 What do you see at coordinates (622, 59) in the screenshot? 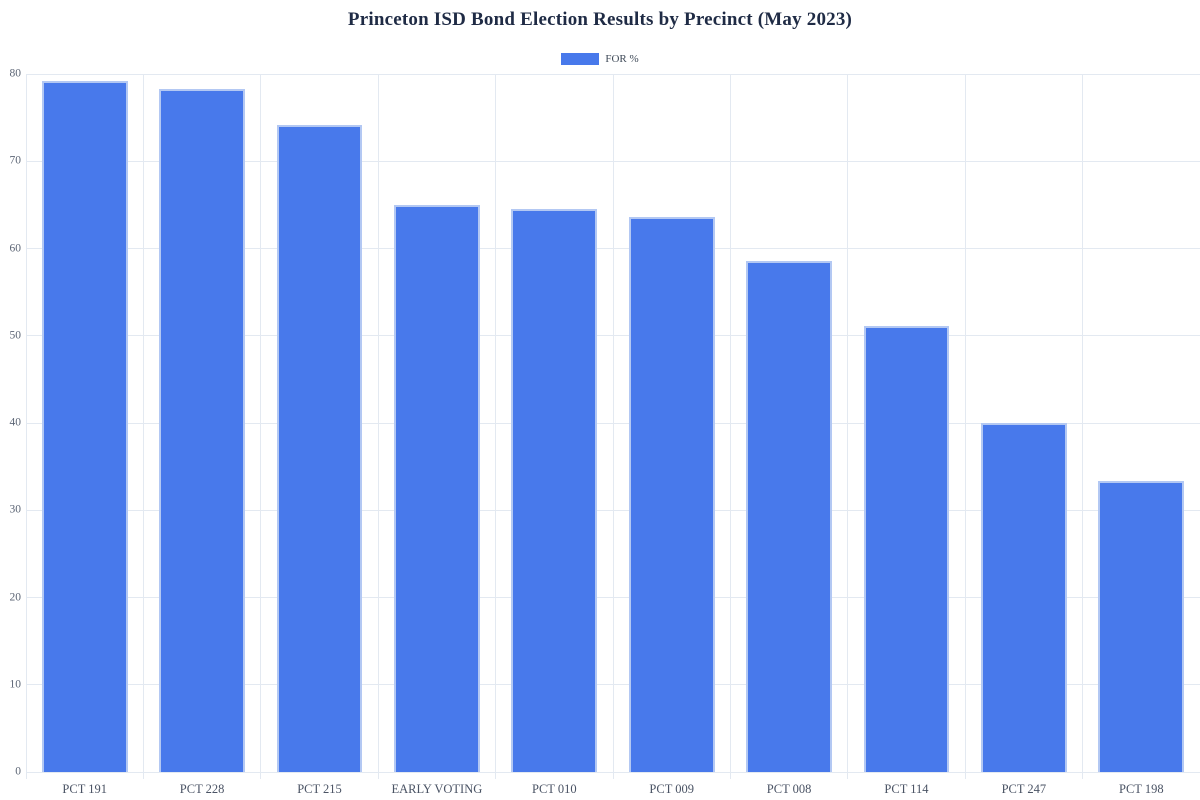
I see `legend-label: FOR %` at bounding box center [622, 59].